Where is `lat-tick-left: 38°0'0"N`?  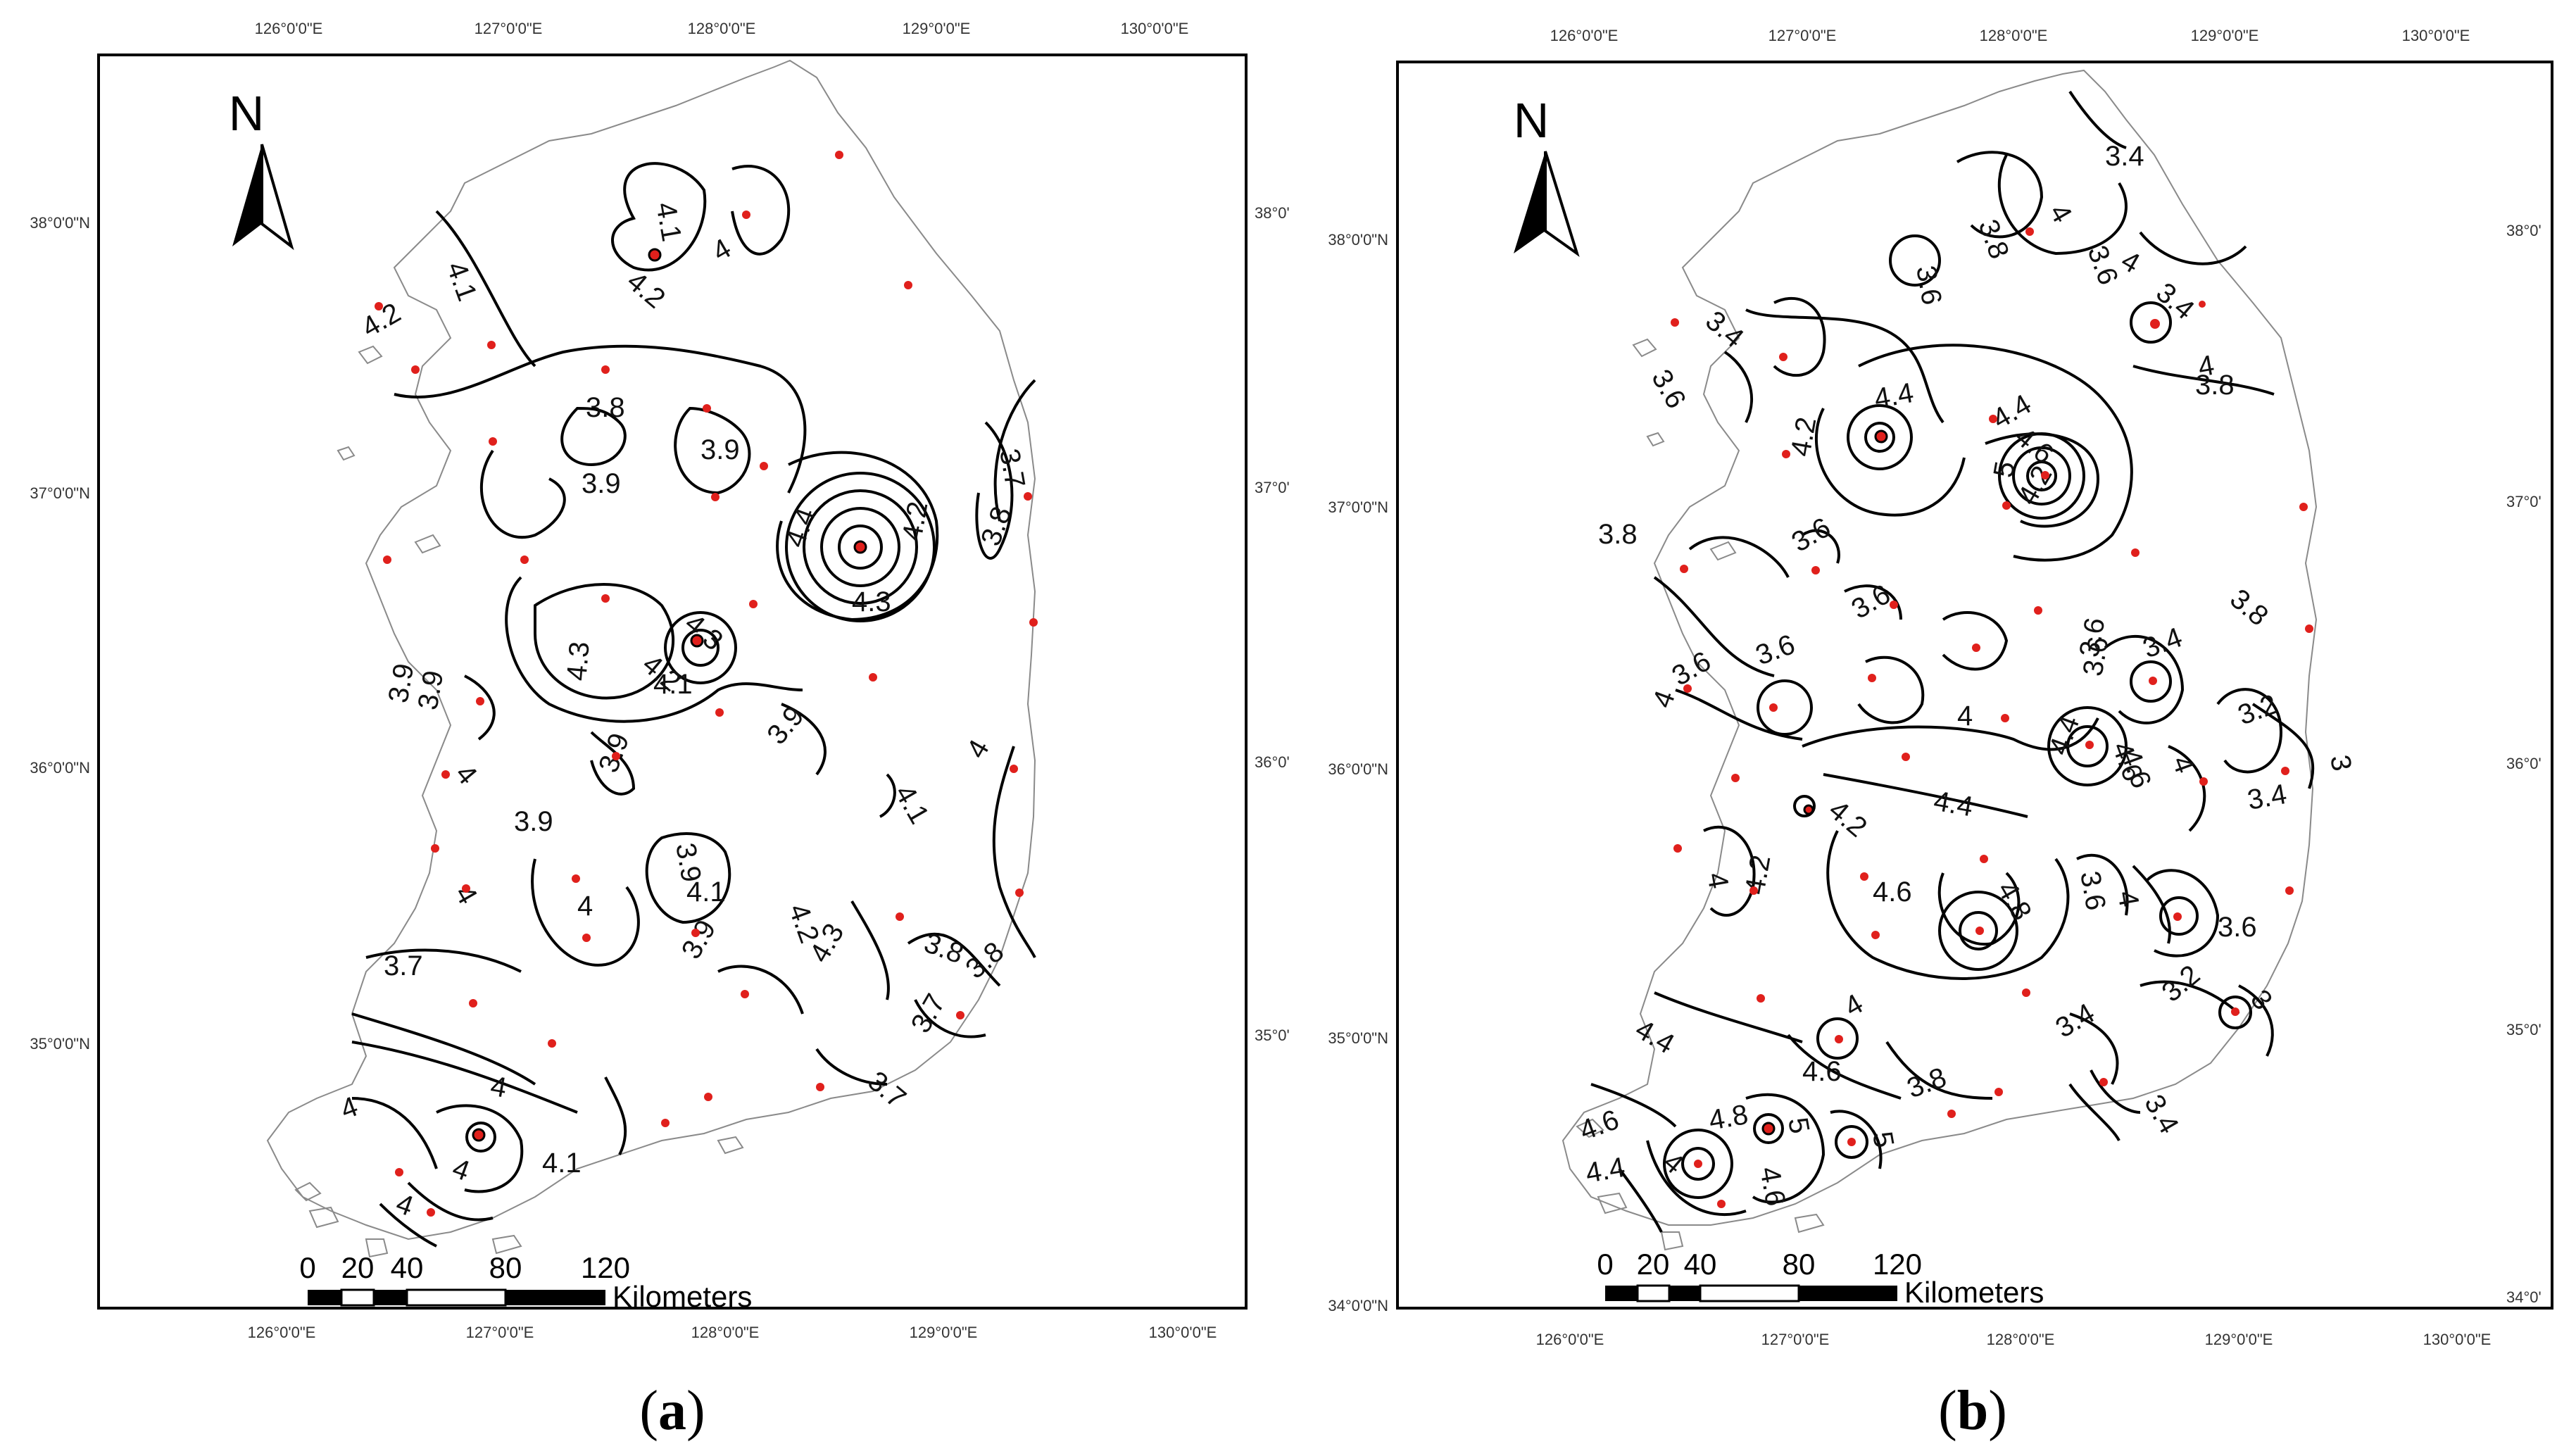
lat-tick-left: 38°0'0"N is located at coordinates (60, 223).